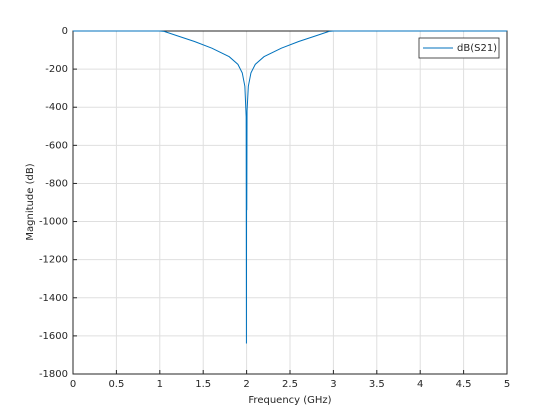 The width and height of the screenshot is (560, 420). I want to click on legend-label: dB(S21), so click(477, 48).